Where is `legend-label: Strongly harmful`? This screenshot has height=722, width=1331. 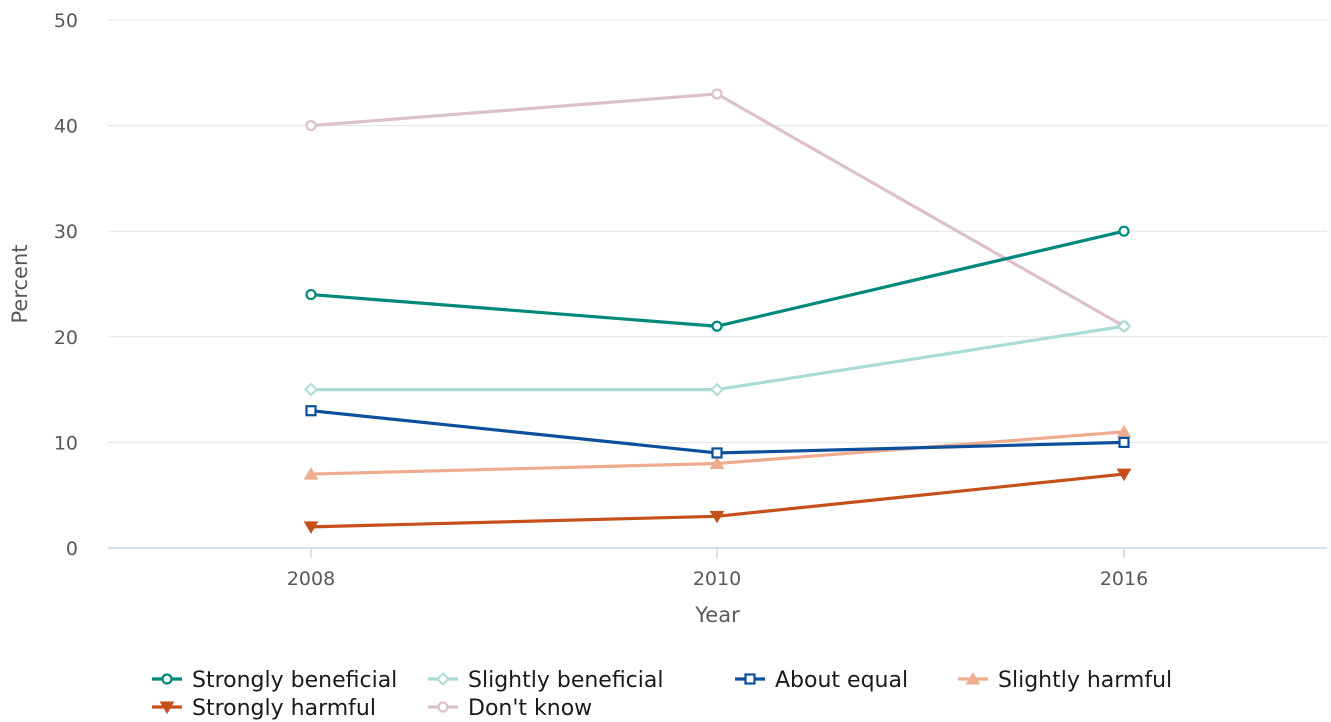 legend-label: Strongly harmful is located at coordinates (284, 708).